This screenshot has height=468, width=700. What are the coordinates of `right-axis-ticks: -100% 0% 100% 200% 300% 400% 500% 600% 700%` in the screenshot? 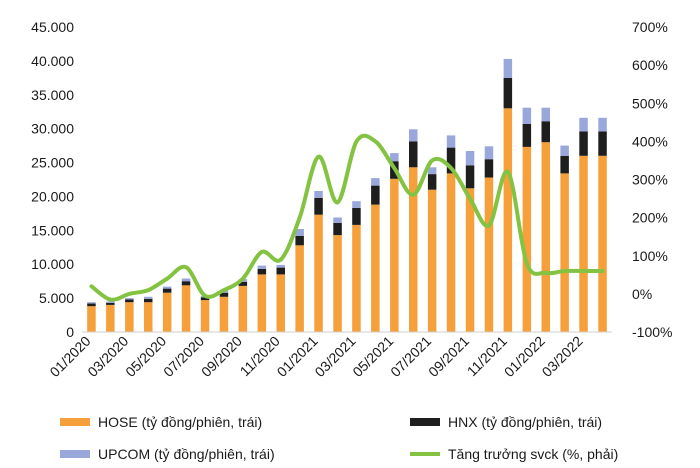 It's located at (652, 179).